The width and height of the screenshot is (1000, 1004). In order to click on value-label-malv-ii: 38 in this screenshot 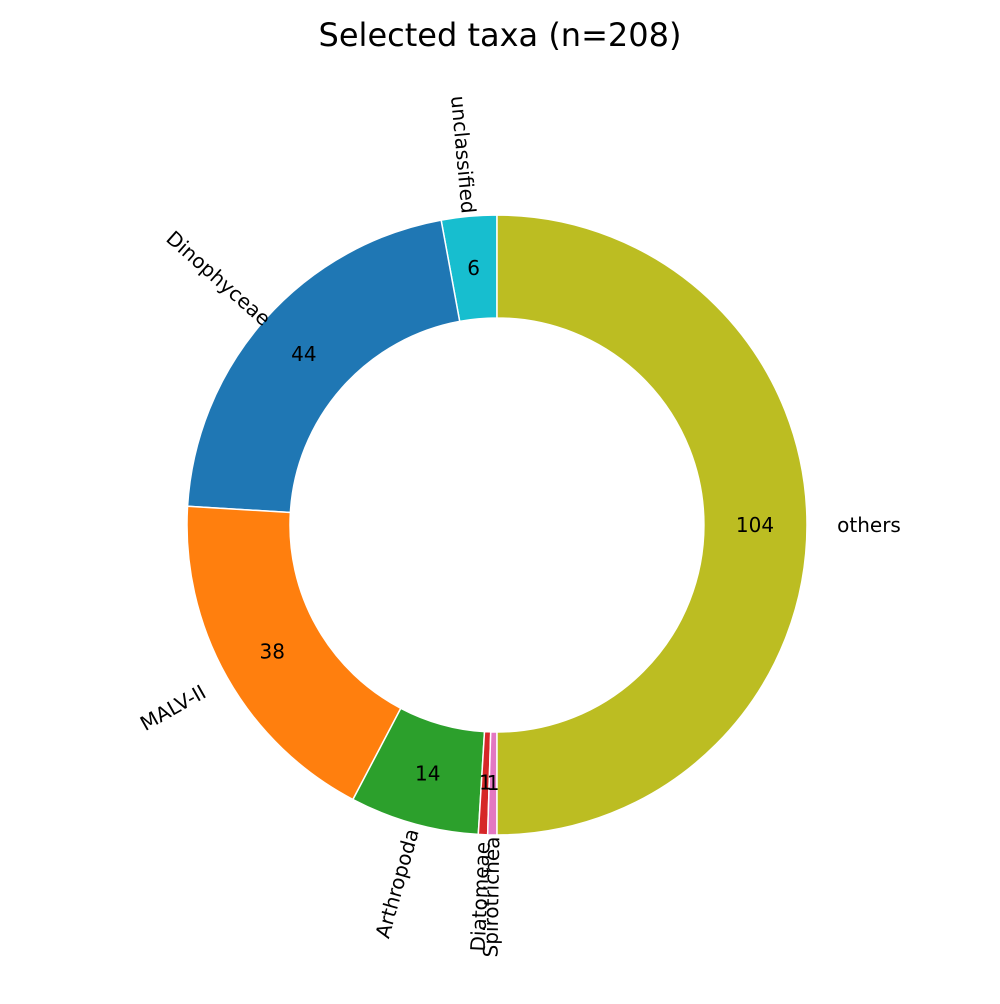, I will do `click(272, 652)`.